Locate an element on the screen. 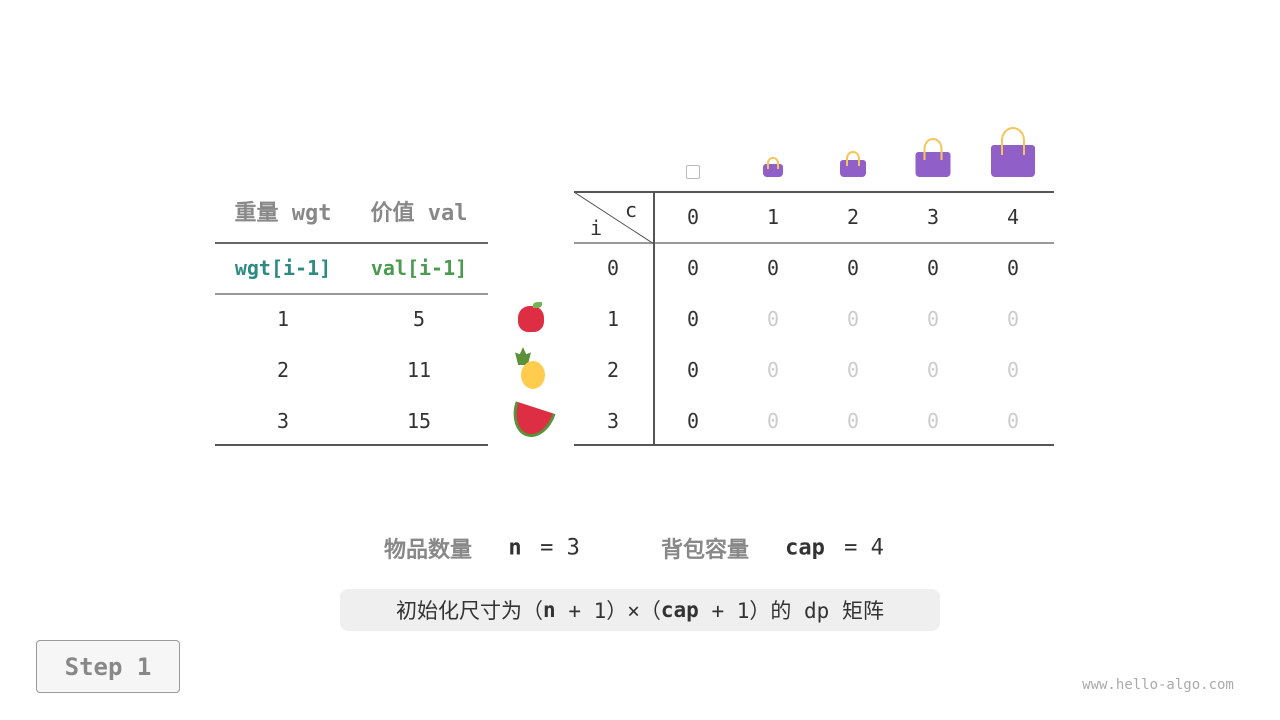  weight-cell: 1 is located at coordinates (283, 319).